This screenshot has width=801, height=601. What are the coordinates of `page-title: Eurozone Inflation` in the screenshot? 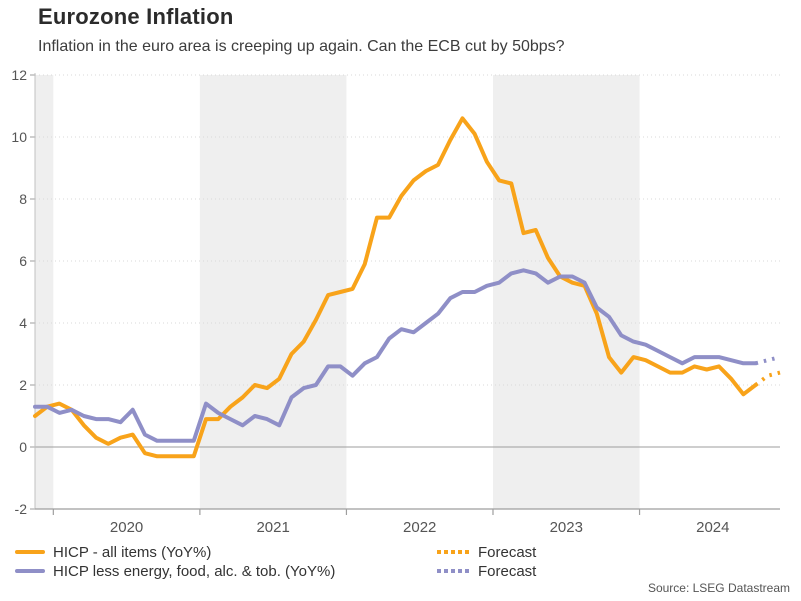 It's located at (136, 16).